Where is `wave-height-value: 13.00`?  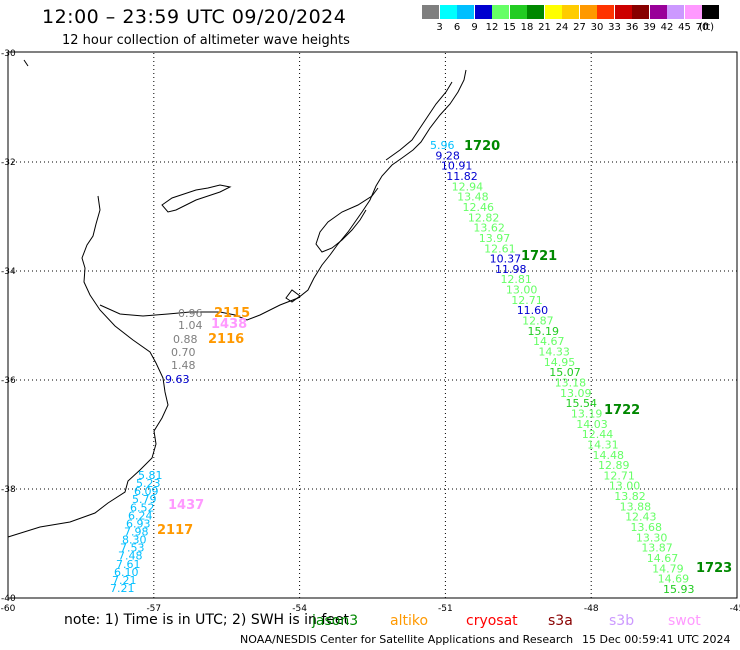 wave-height-value: 13.00 is located at coordinates (625, 486).